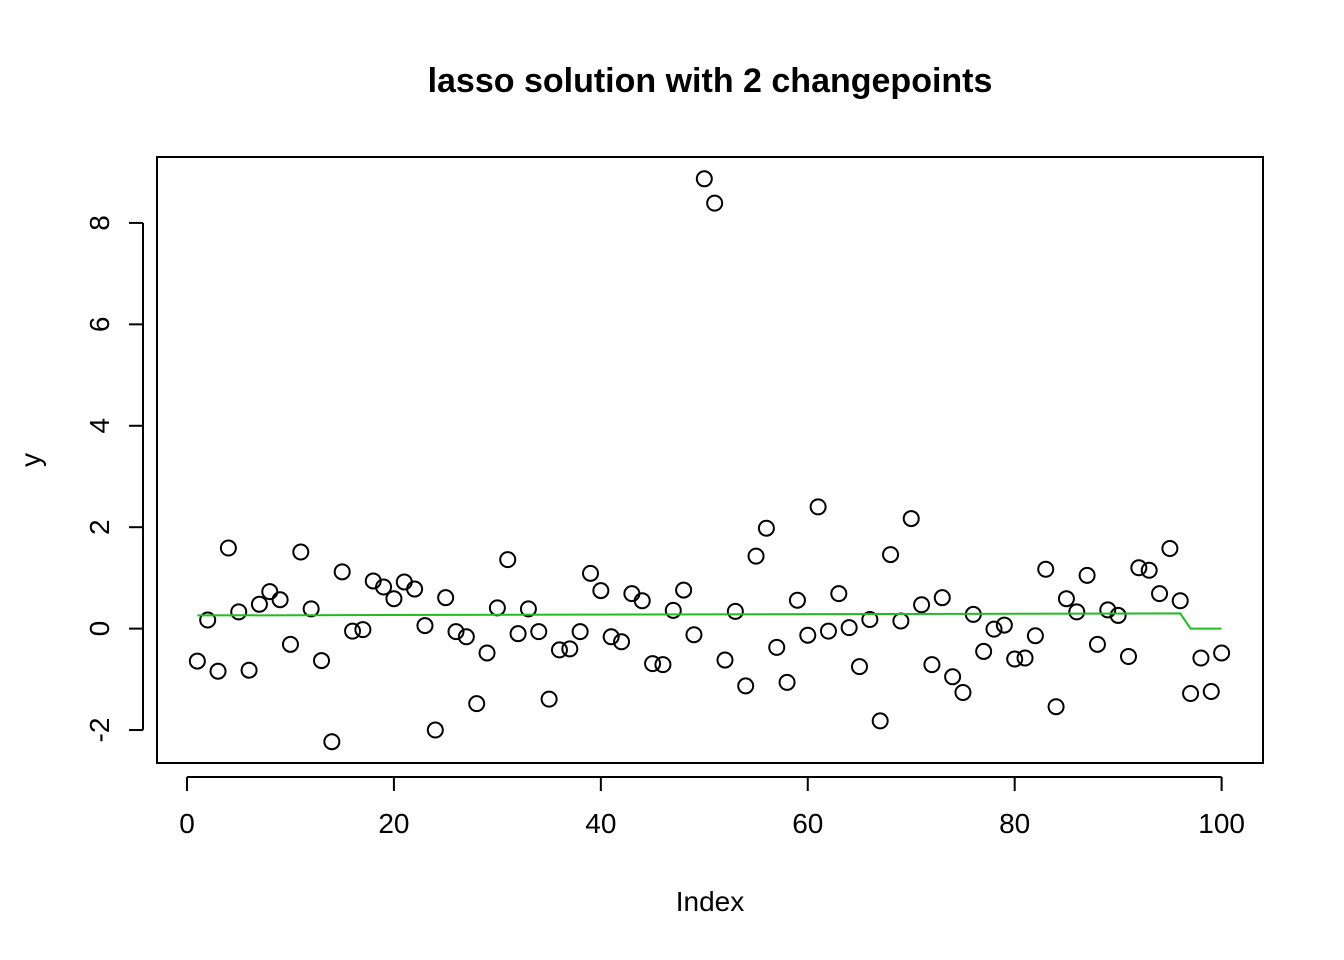  I want to click on y-tick-label: 6, so click(99, 325).